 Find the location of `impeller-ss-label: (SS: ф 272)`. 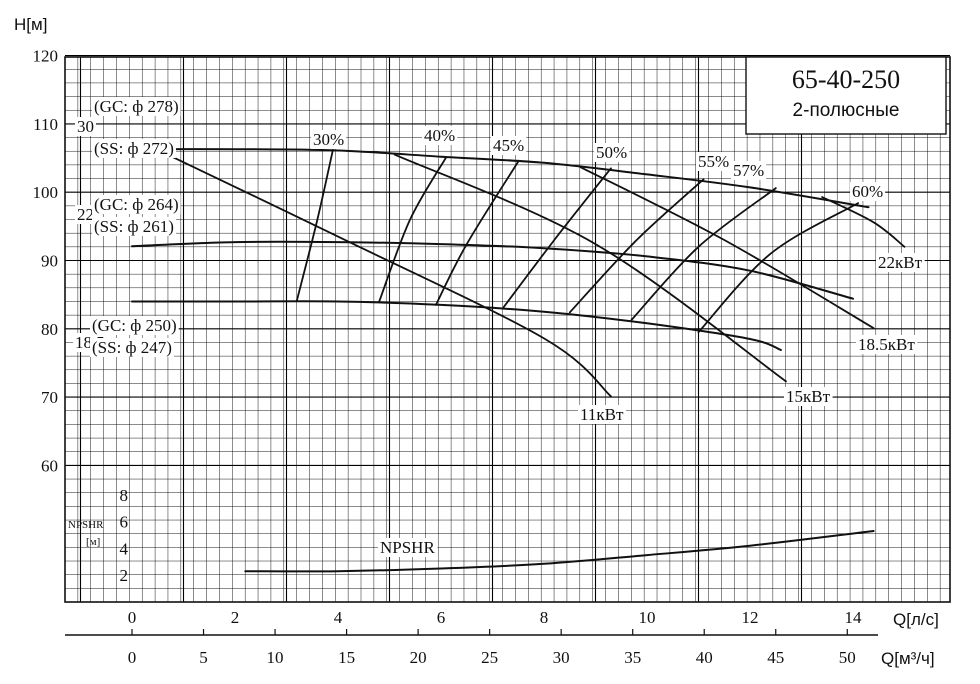

impeller-ss-label: (SS: ф 272) is located at coordinates (134, 148).